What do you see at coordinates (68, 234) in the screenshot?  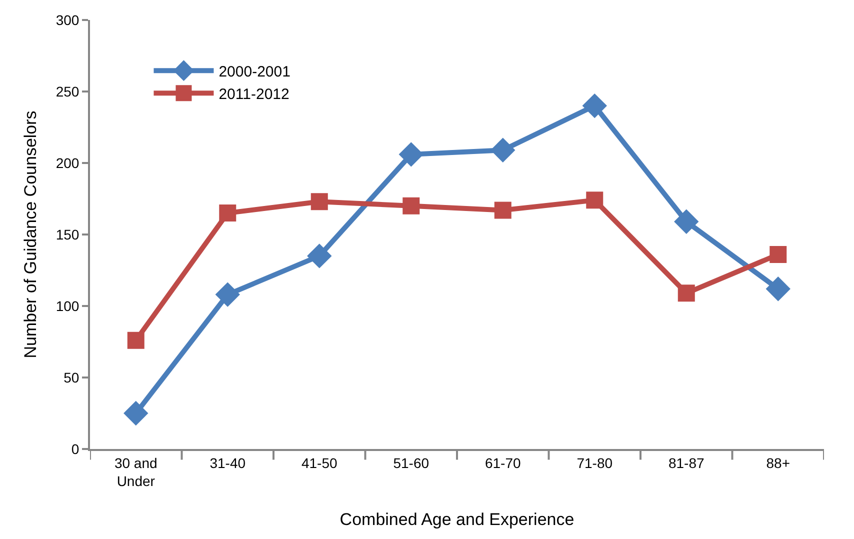 I see `y-tick-label: 150` at bounding box center [68, 234].